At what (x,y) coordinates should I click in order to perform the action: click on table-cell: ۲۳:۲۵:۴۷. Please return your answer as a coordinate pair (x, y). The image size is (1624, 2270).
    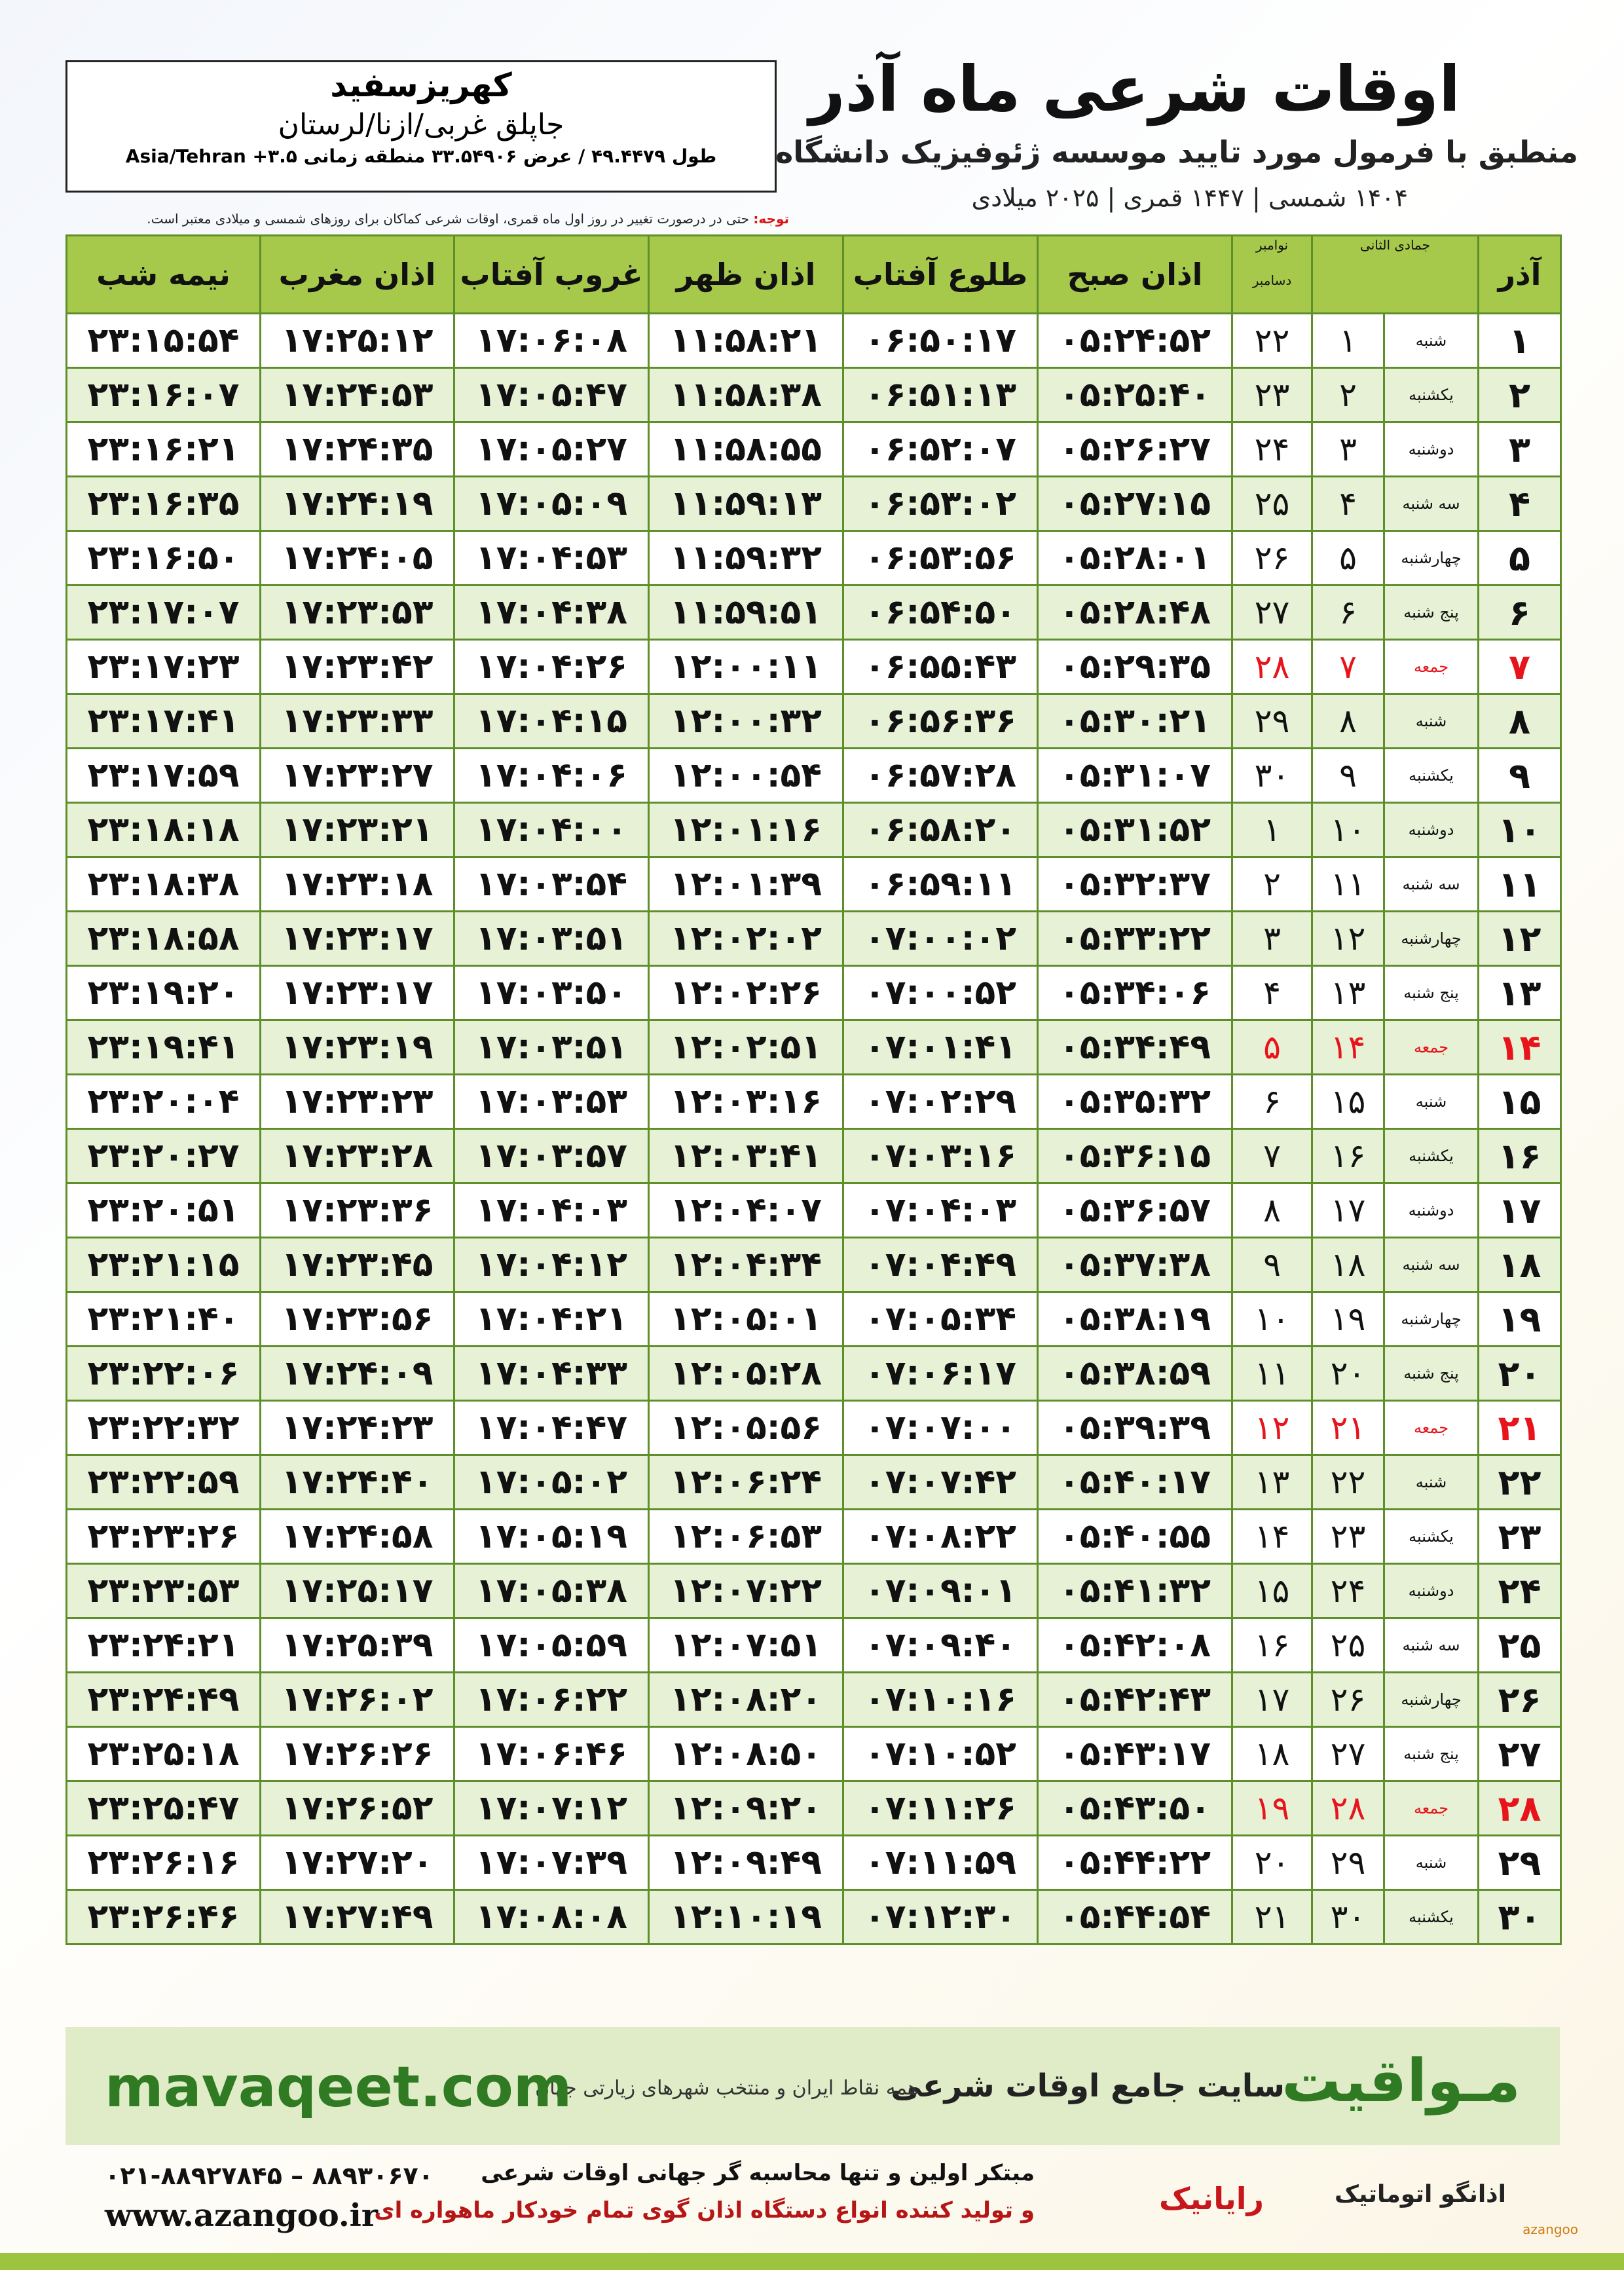
    Looking at the image, I should click on (163, 1808).